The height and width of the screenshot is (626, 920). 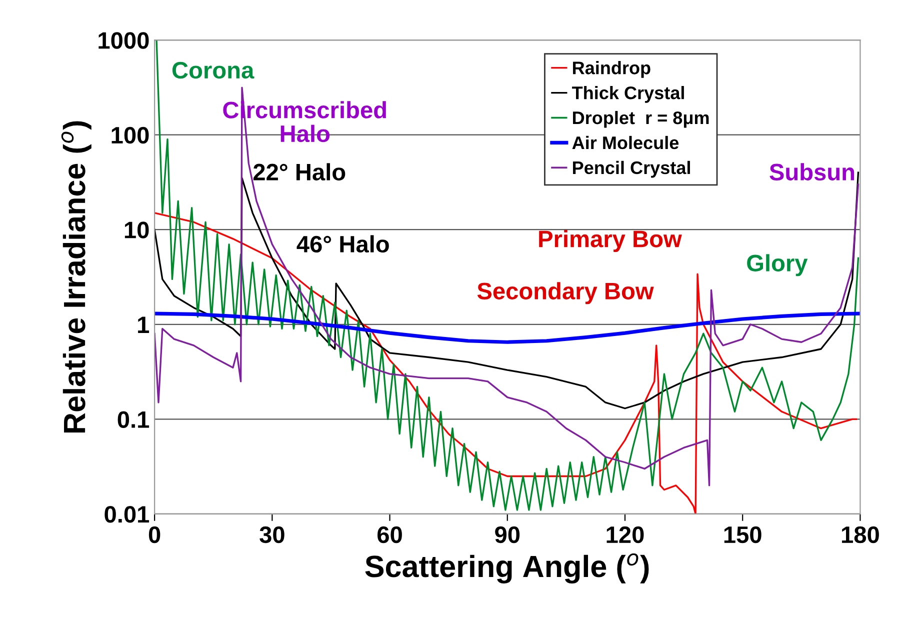 I want to click on annotation: Corona, so click(x=213, y=70).